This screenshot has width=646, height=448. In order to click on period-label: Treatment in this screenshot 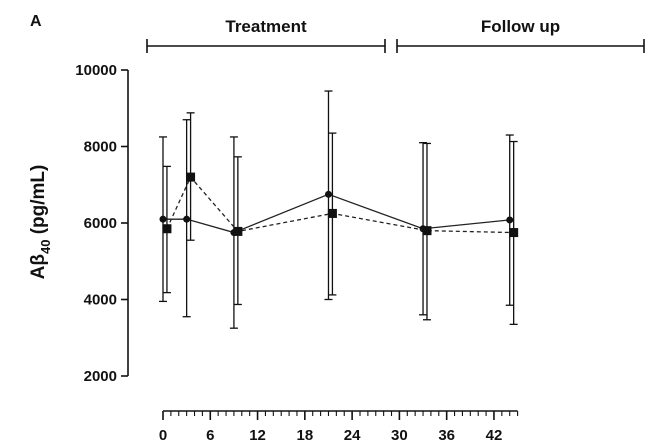, I will do `click(266, 26)`.